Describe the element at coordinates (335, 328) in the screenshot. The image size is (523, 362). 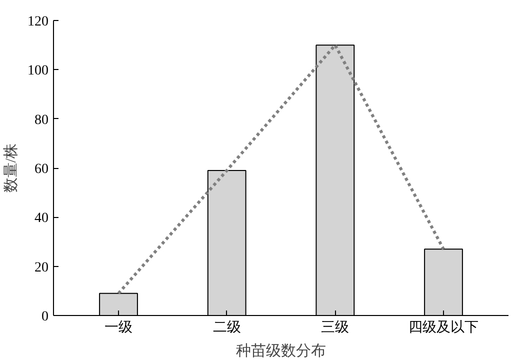
I see `x-tick-label: 三级` at that location.